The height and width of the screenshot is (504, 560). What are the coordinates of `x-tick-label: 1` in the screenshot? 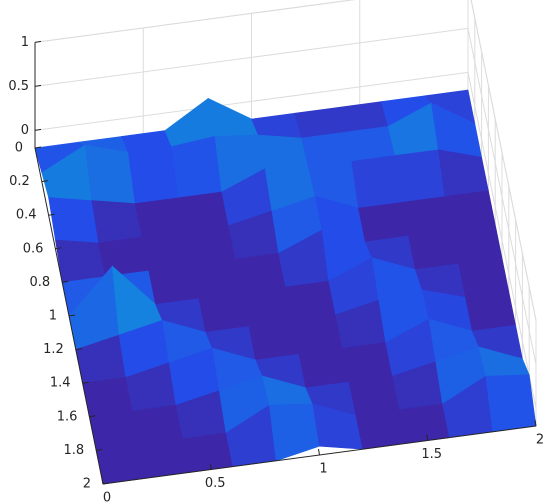 It's located at (323, 469).